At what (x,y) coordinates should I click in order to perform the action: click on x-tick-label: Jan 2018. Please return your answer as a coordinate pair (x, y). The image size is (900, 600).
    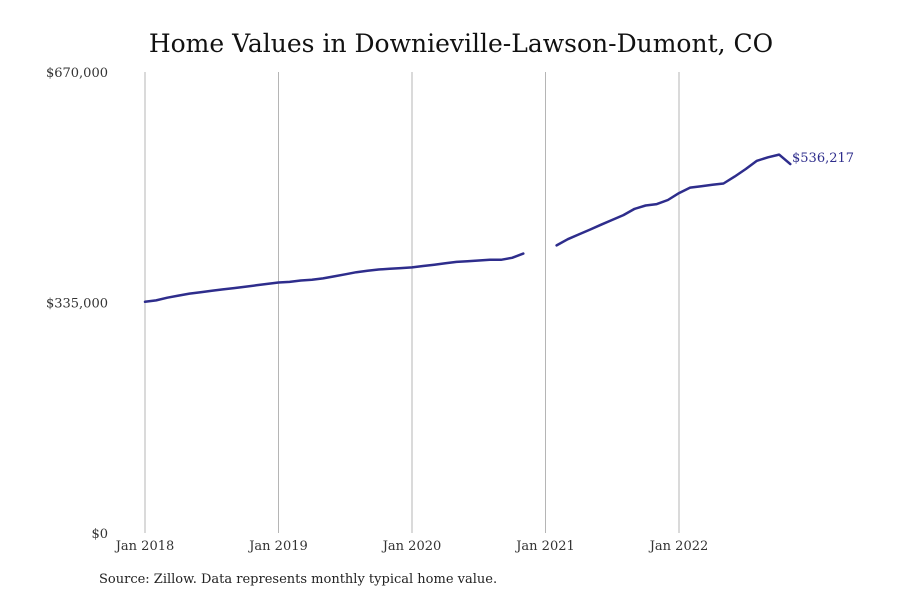
    Looking at the image, I should click on (144, 546).